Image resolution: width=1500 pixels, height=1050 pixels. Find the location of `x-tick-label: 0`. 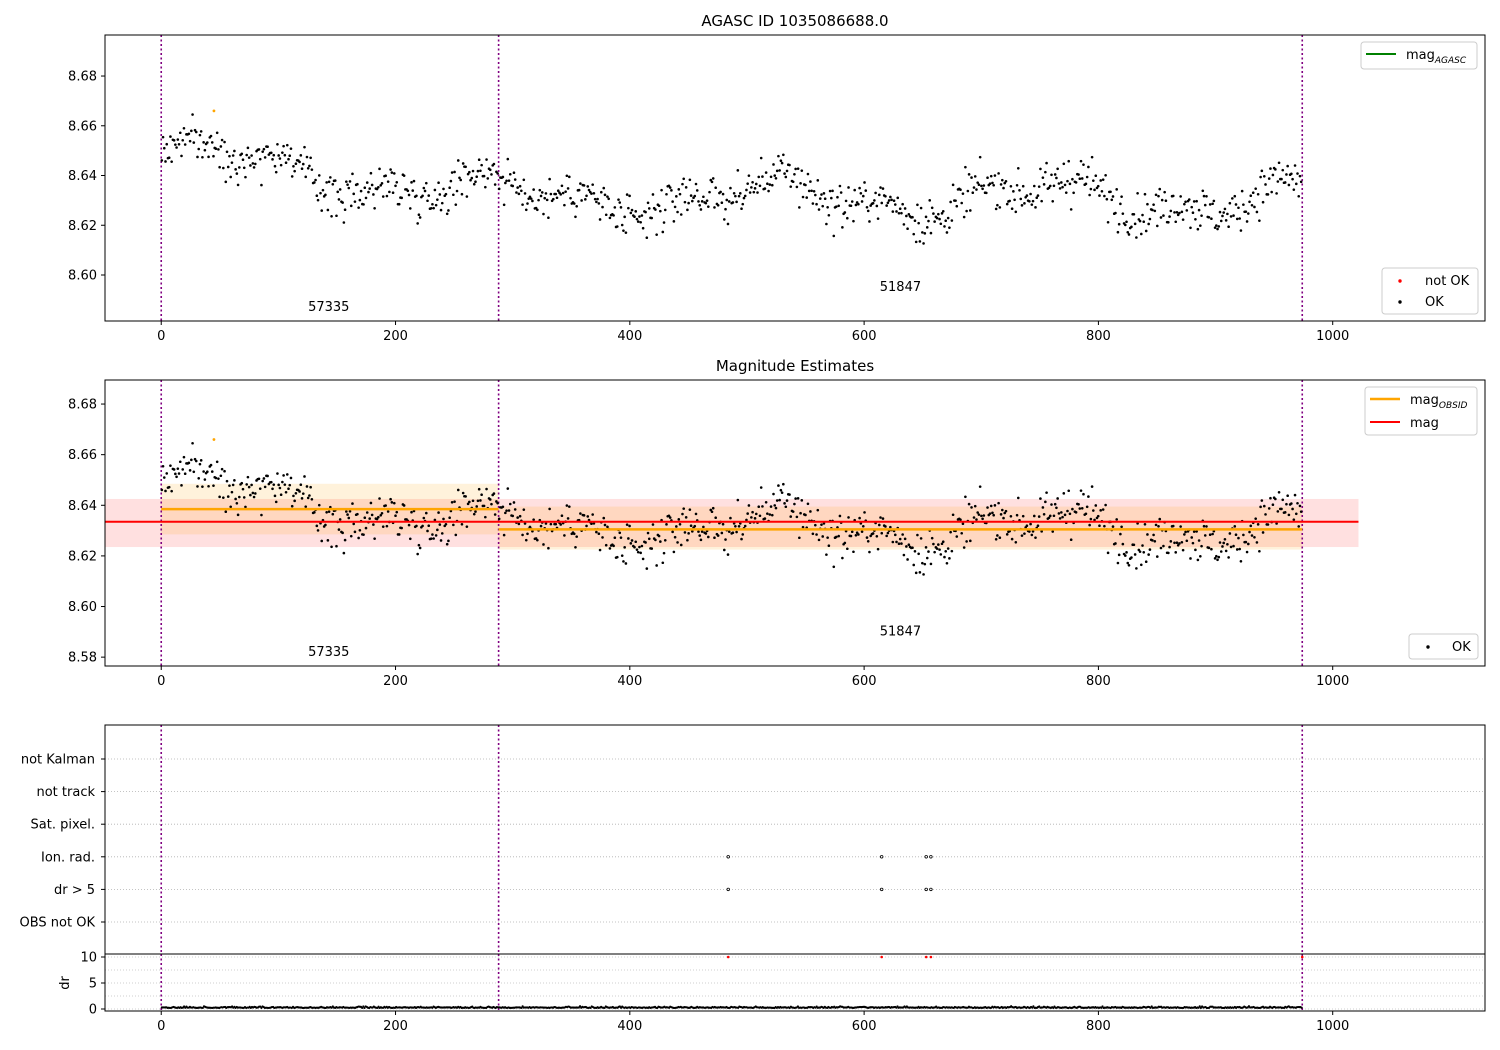

x-tick-label: 0 is located at coordinates (161, 681).